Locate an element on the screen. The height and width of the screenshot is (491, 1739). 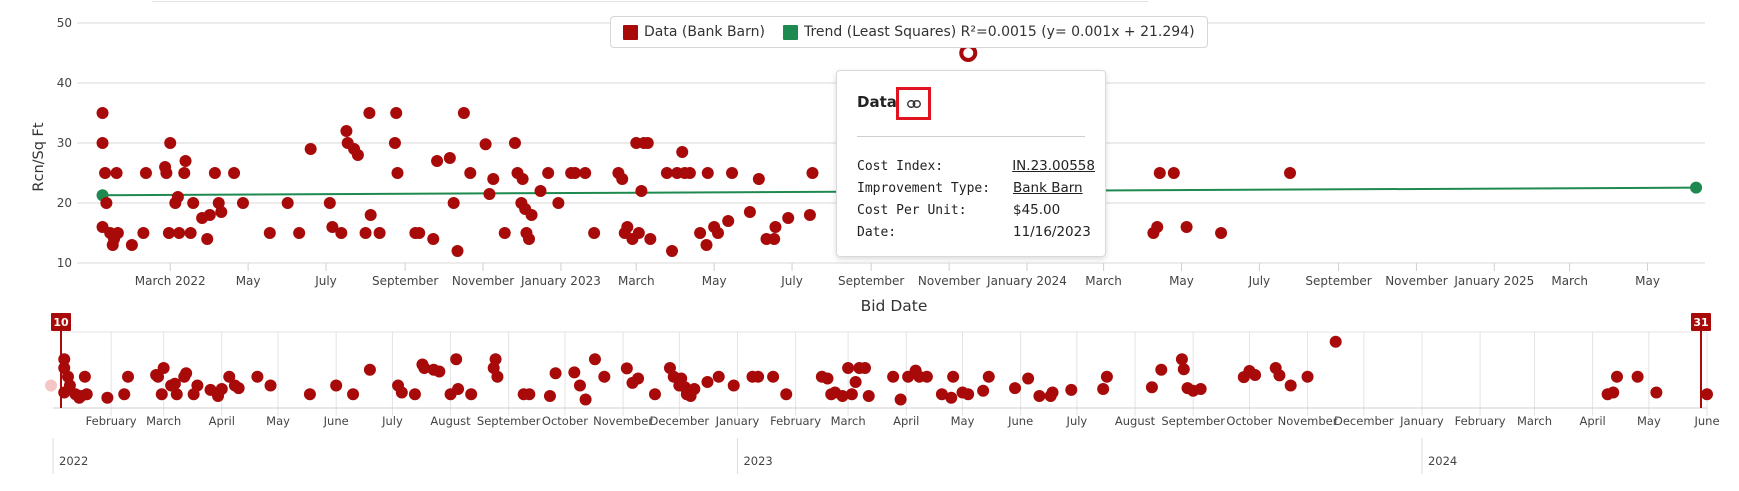
tooltip-label: Cost Index: is located at coordinates (900, 166).